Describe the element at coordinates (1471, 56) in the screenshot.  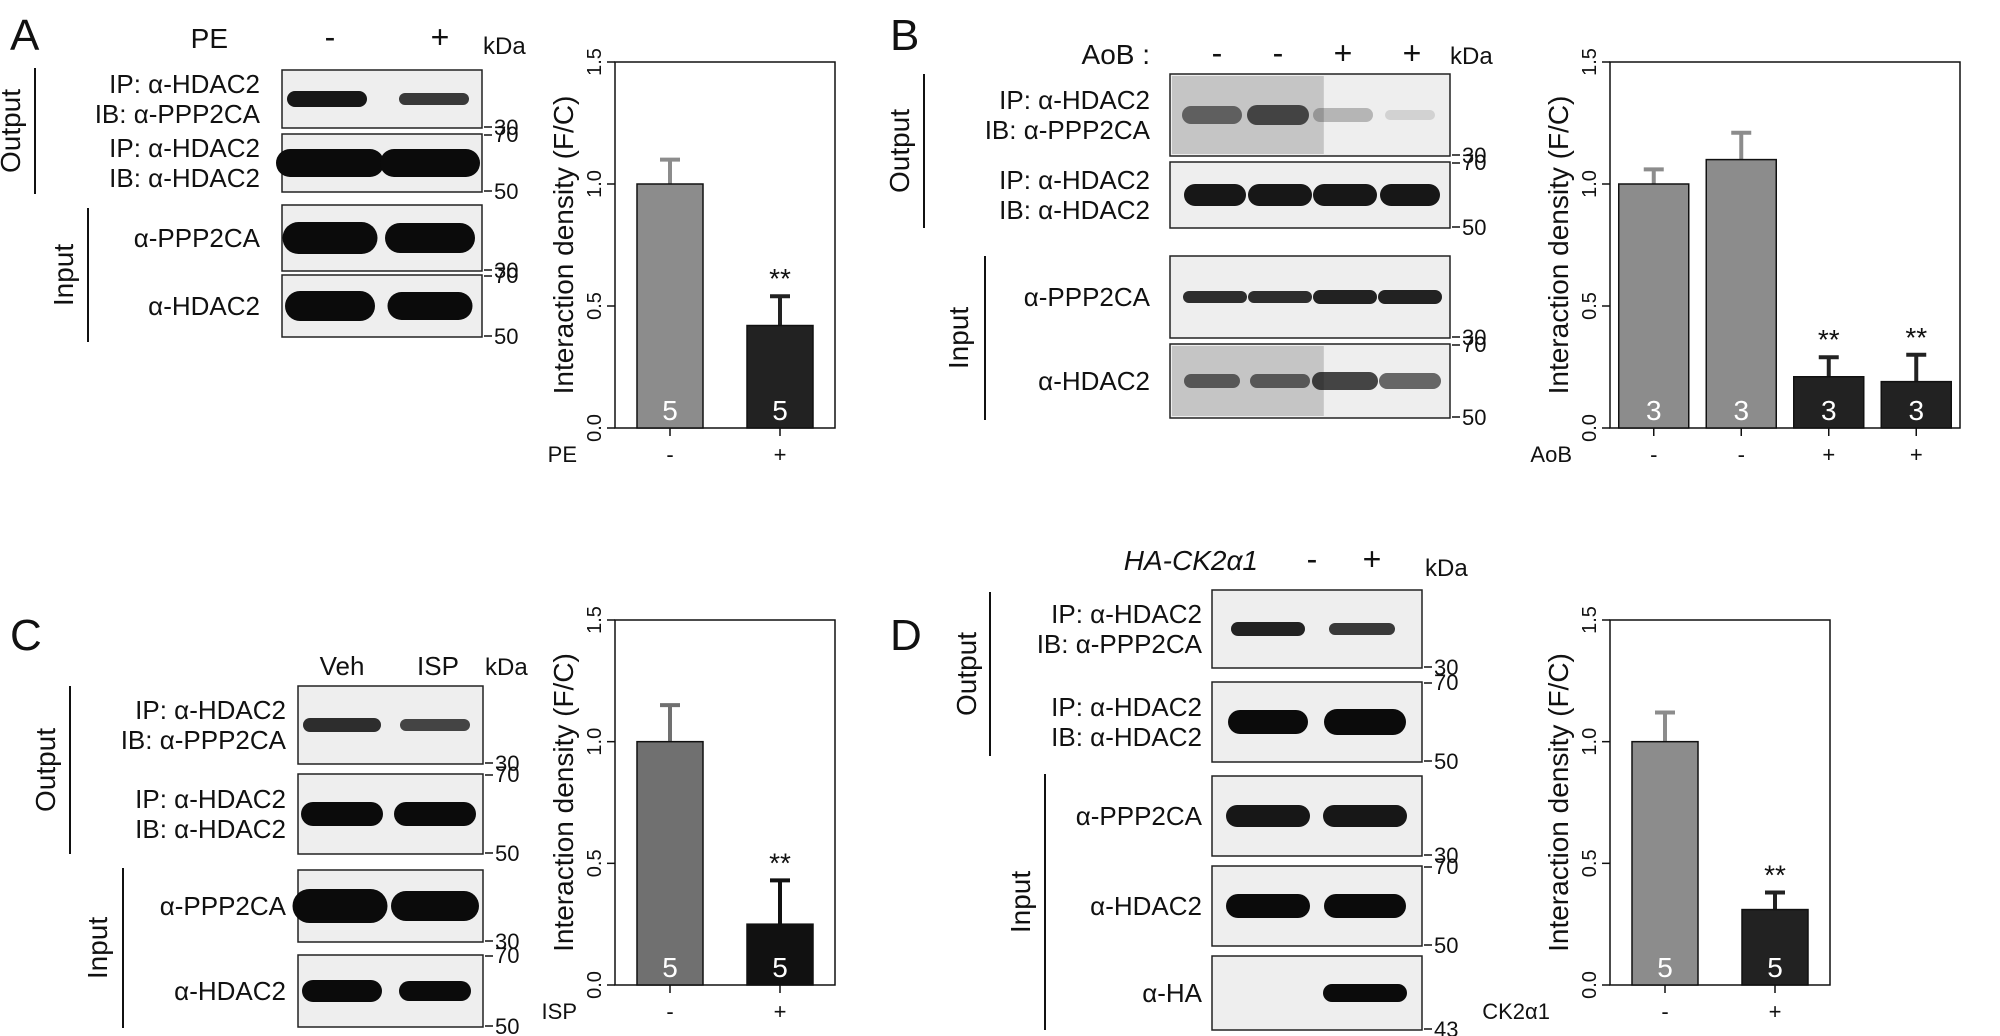
I see `kda-label: kDa` at that location.